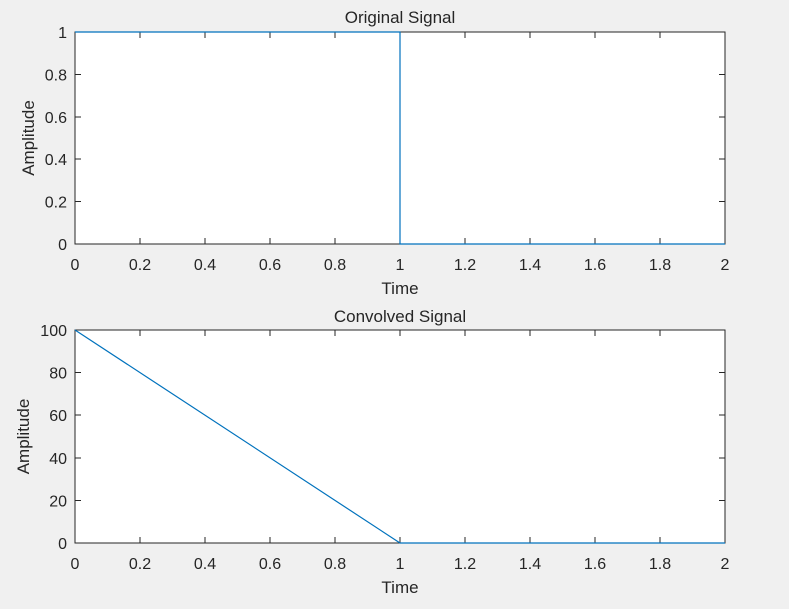 The width and height of the screenshot is (789, 609). I want to click on convolved-signal-x-tick-label: 1.8, so click(660, 564).